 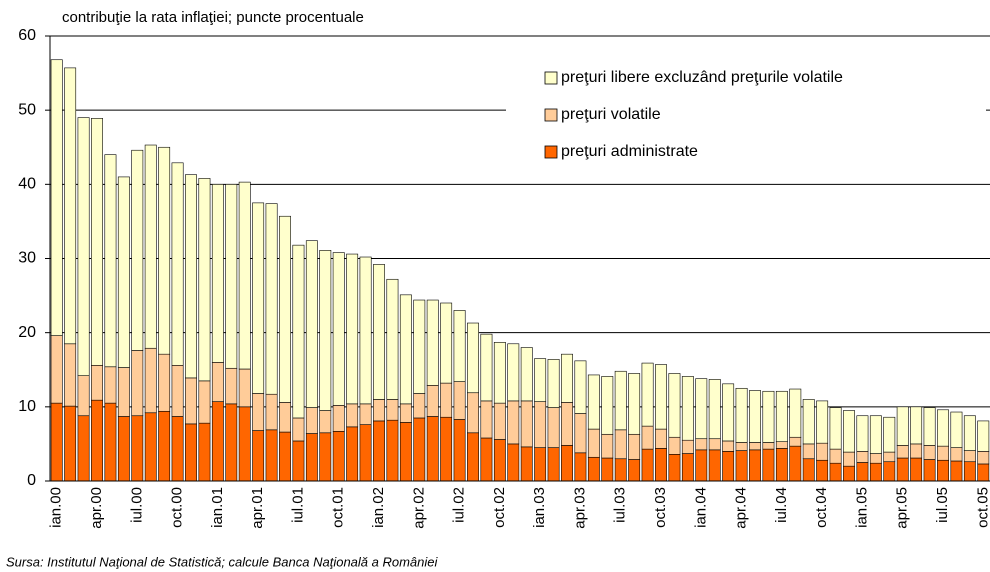 I want to click on y-tick-label: 40, so click(x=27, y=184).